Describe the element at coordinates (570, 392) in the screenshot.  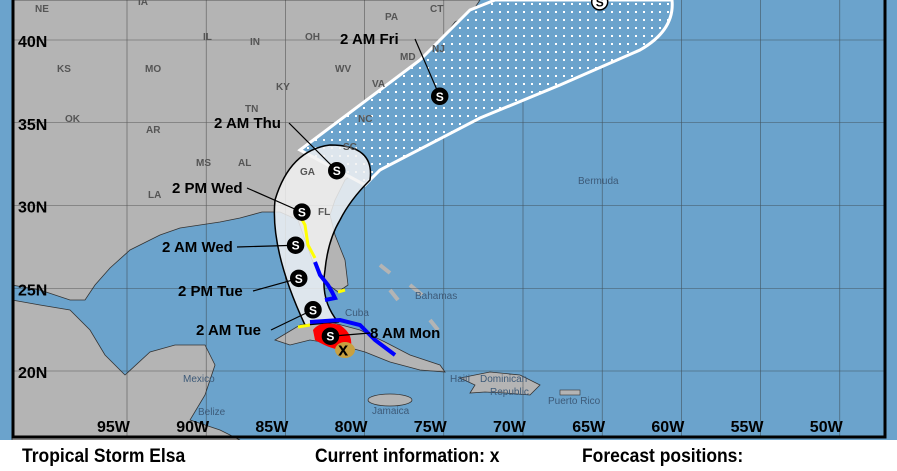
I see `land-puerto-rico` at that location.